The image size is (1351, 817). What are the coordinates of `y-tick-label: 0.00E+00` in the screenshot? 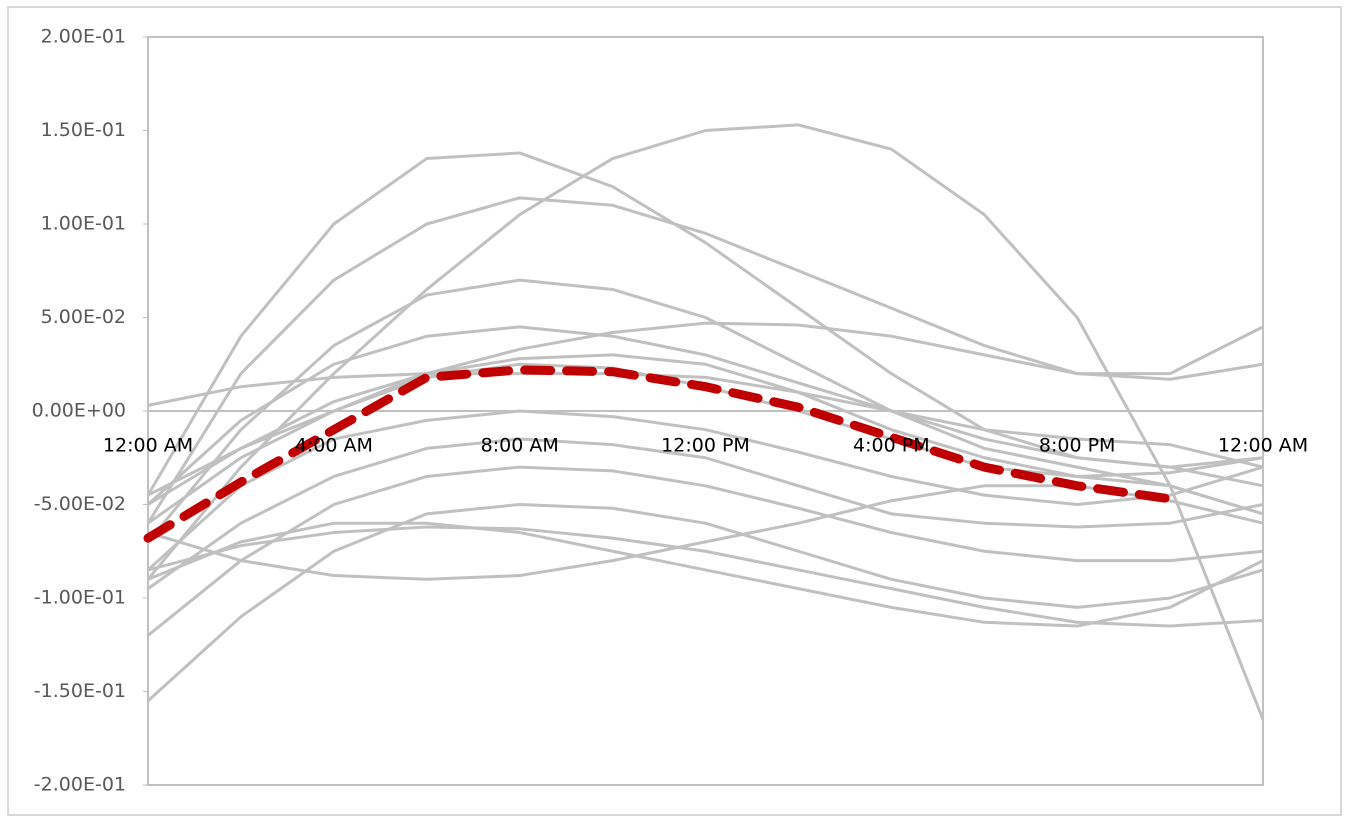 It's located at (79, 411).